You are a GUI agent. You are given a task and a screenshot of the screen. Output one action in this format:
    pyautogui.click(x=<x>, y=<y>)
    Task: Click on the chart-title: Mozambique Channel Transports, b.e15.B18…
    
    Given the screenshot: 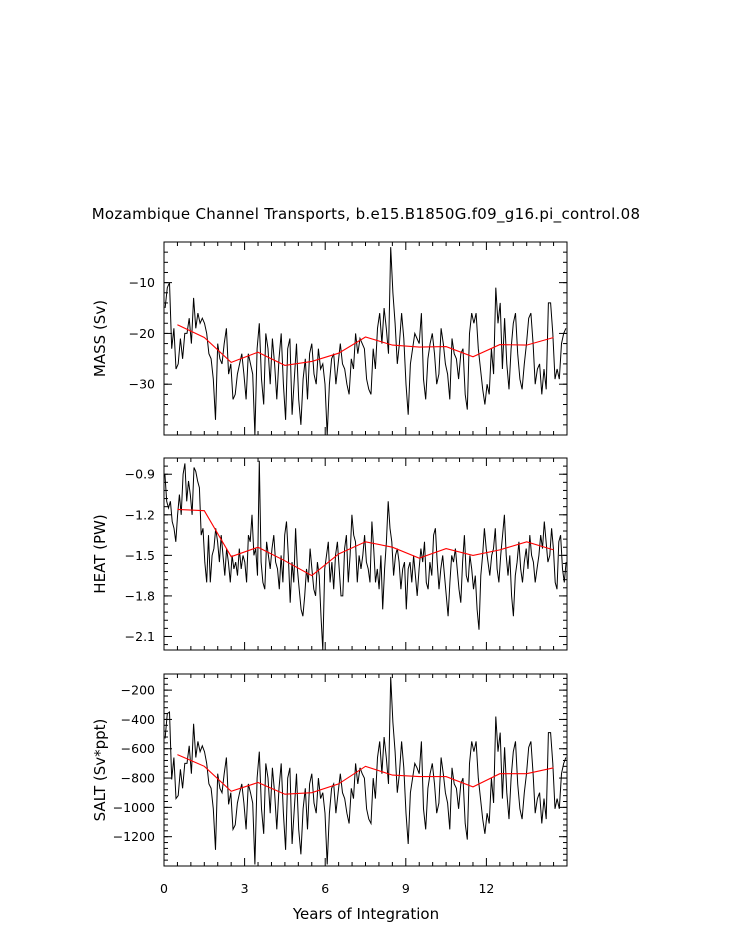 What is the action you would take?
    pyautogui.click(x=366, y=214)
    